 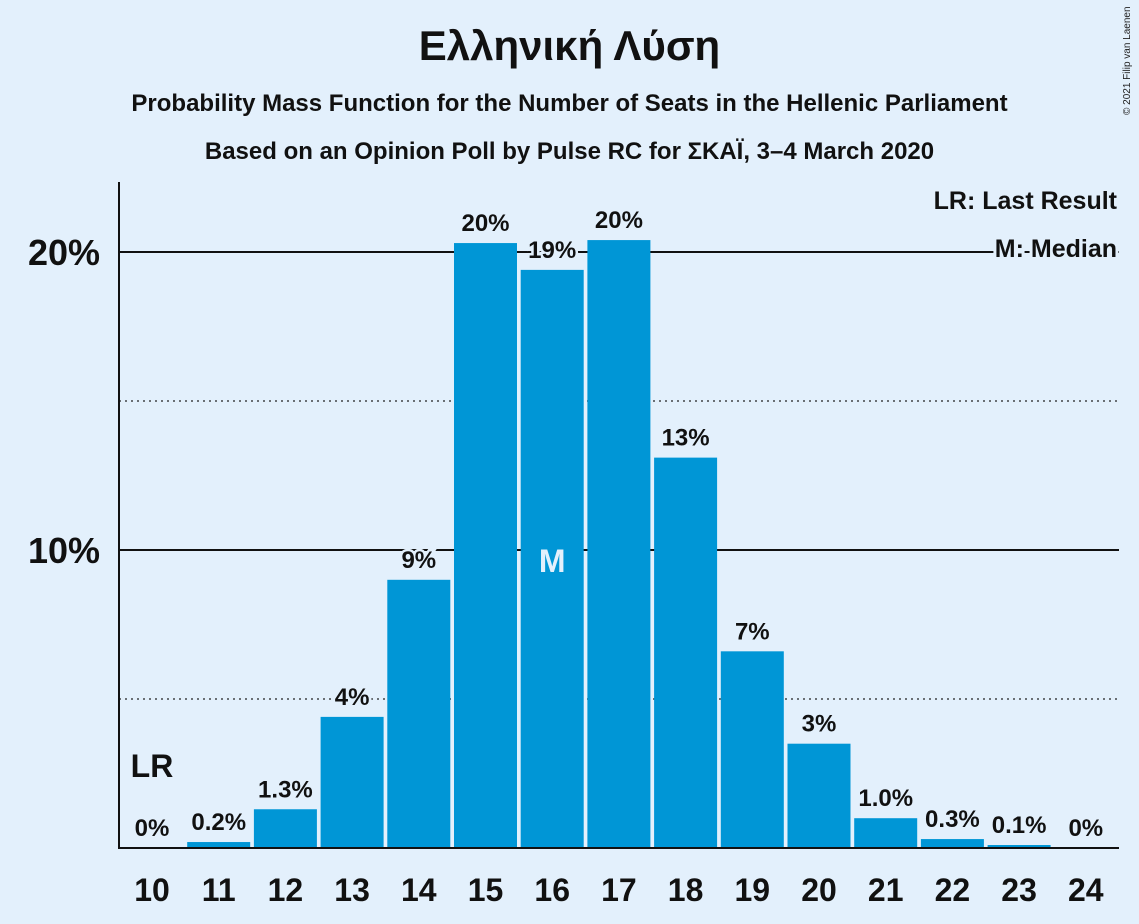 What do you see at coordinates (1019, 825) in the screenshot?
I see `data-label: 0.1%` at bounding box center [1019, 825].